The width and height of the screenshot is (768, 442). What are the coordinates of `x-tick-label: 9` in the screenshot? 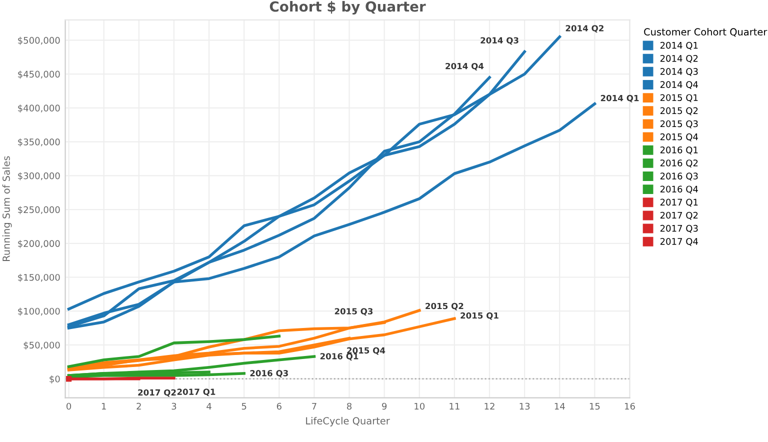 It's located at (384, 406).